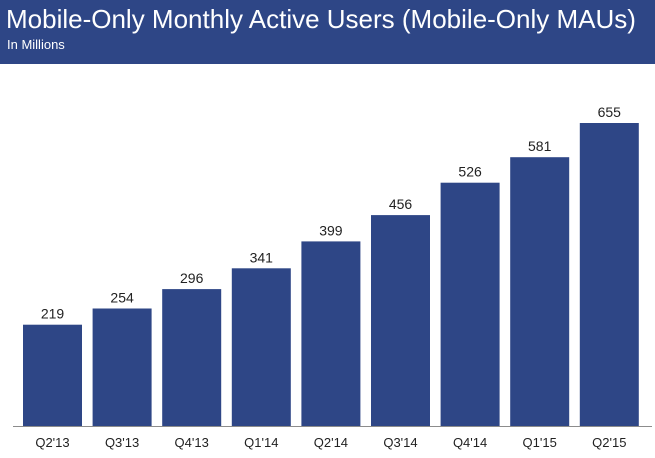 This screenshot has height=458, width=655. Describe the element at coordinates (36, 44) in the screenshot. I see `chart-subtitle: In Millions` at that location.